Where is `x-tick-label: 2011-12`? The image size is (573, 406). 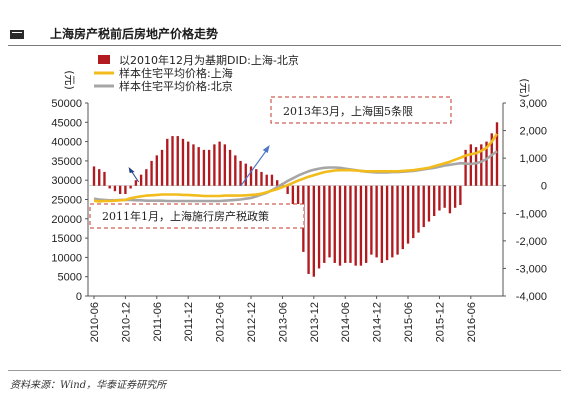
x-tick-label: 2011-12 is located at coordinates (189, 322).